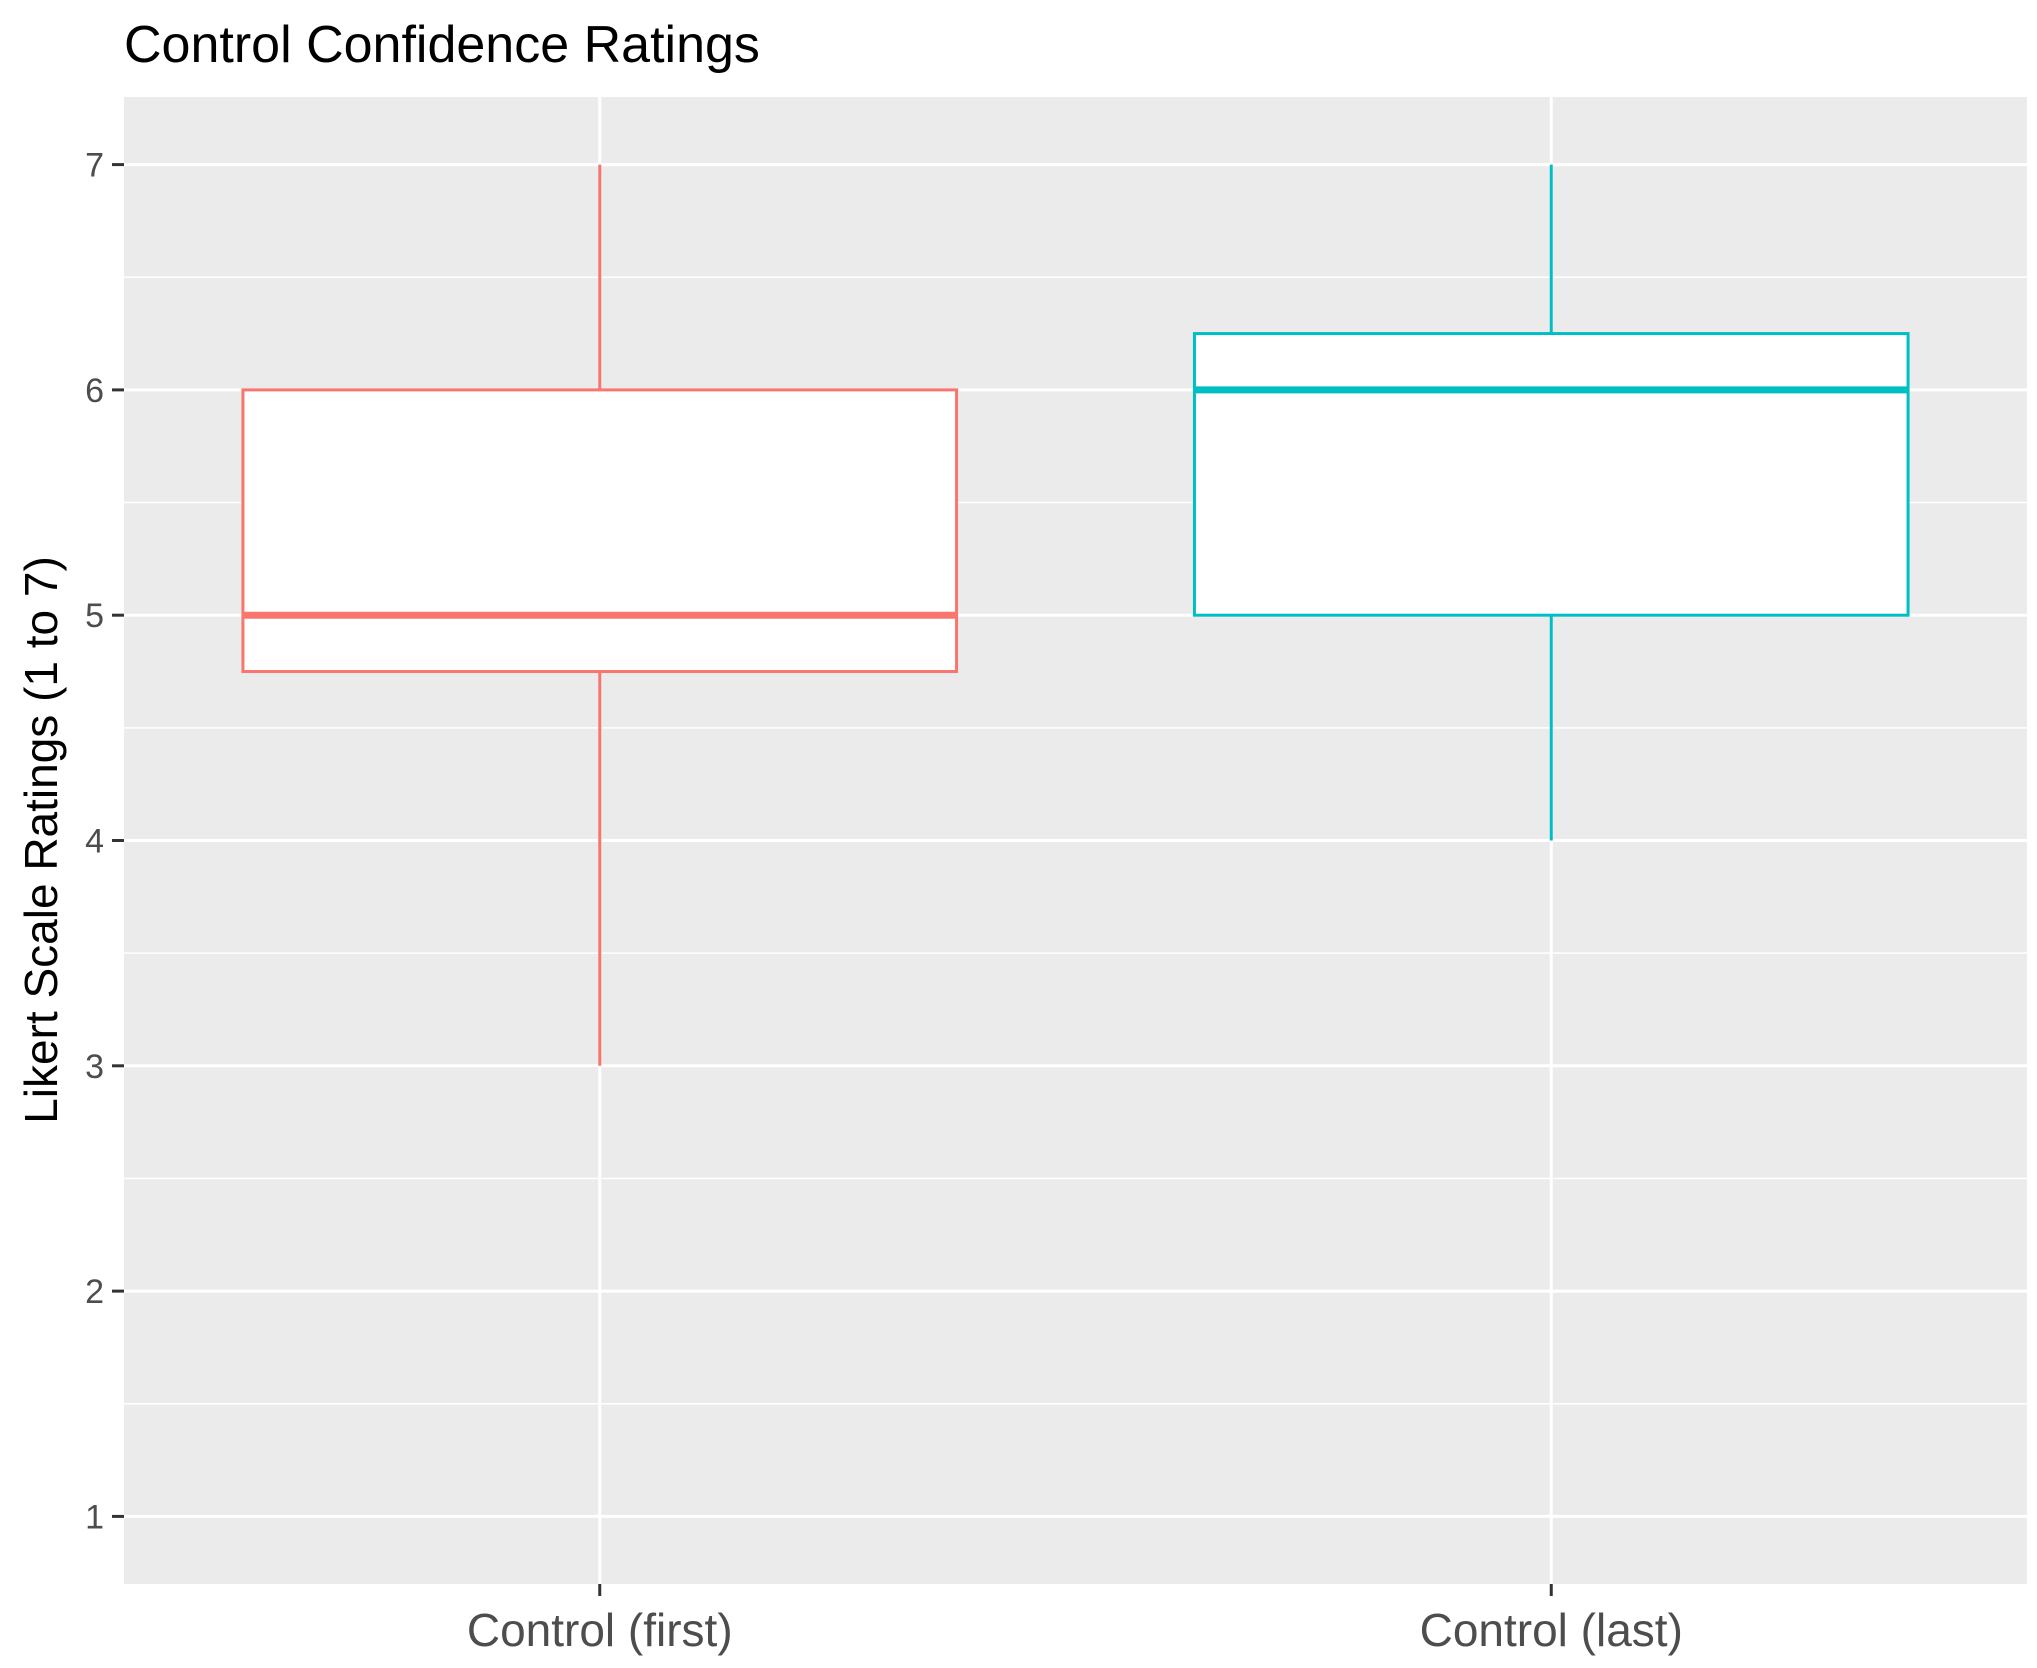 The image size is (2037, 1668). What do you see at coordinates (94, 1292) in the screenshot?
I see `y-tick-label: 2` at bounding box center [94, 1292].